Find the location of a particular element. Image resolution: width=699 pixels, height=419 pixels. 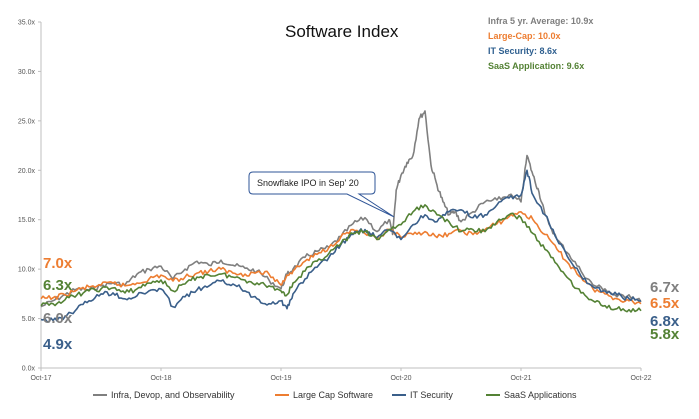

x-tick-label: Oct-22 is located at coordinates (640, 378).